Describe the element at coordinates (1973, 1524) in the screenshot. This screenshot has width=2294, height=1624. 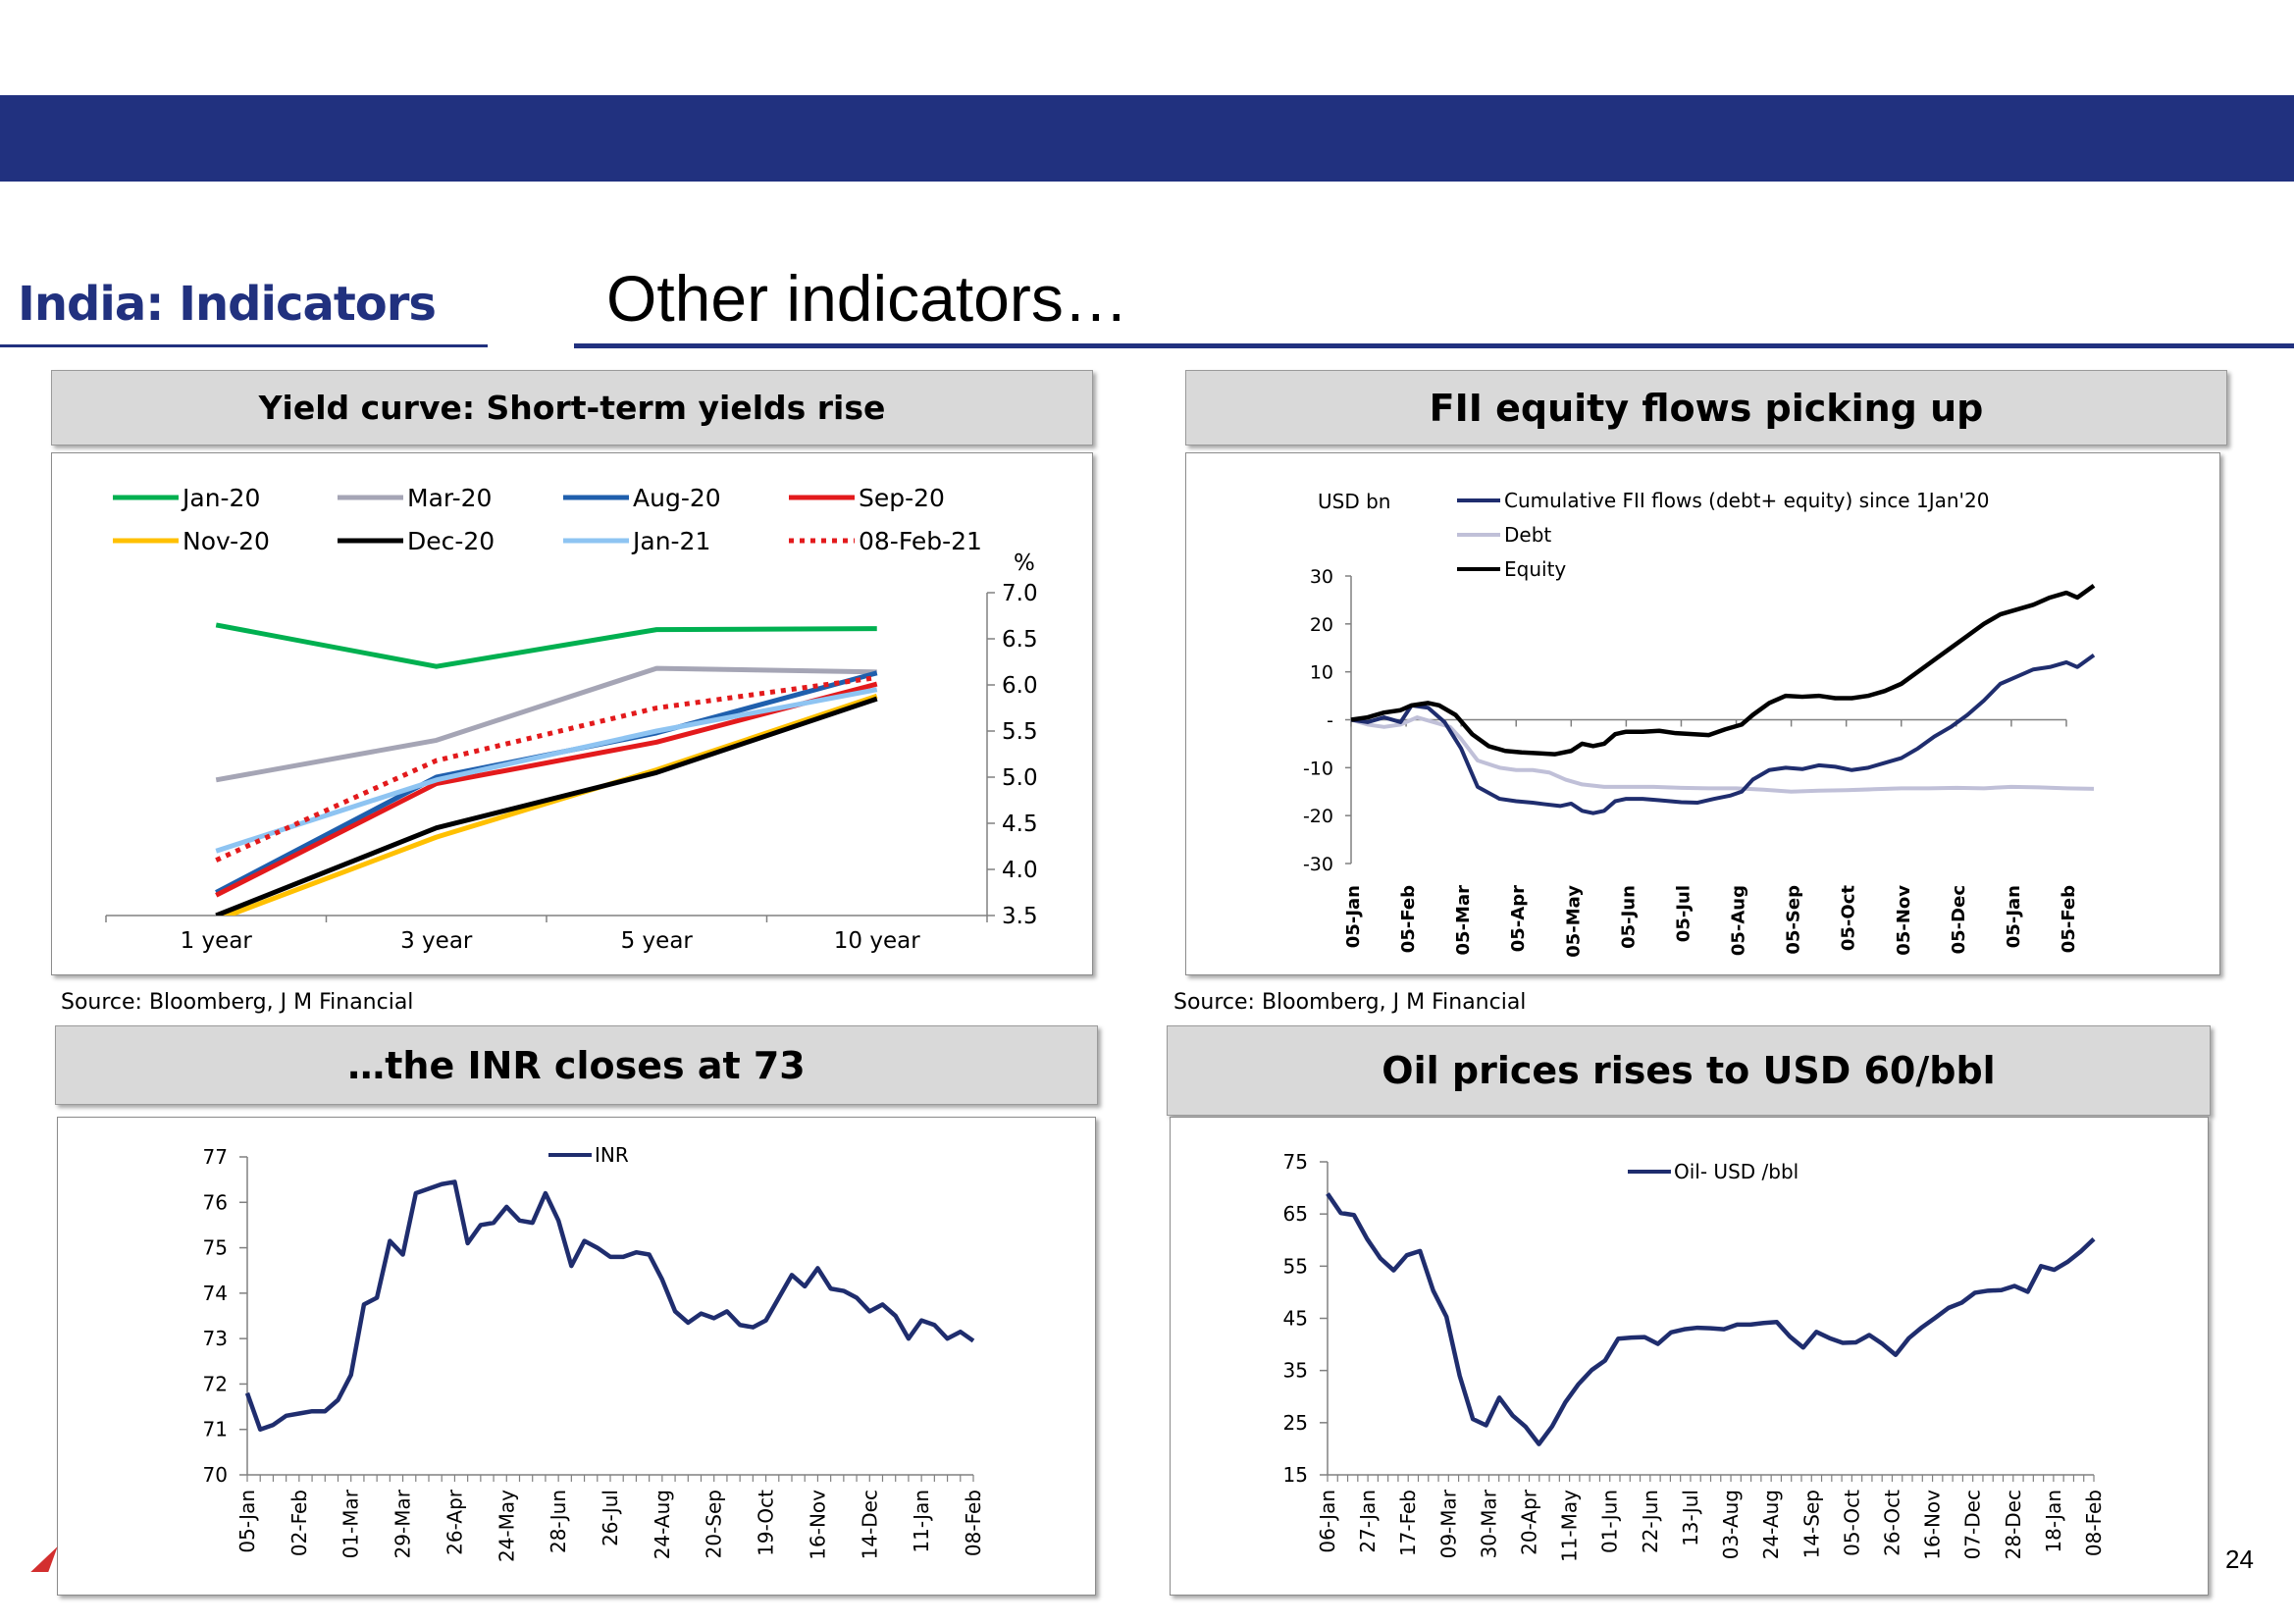
I see `oil-x-tick-label: 07-Dec` at that location.